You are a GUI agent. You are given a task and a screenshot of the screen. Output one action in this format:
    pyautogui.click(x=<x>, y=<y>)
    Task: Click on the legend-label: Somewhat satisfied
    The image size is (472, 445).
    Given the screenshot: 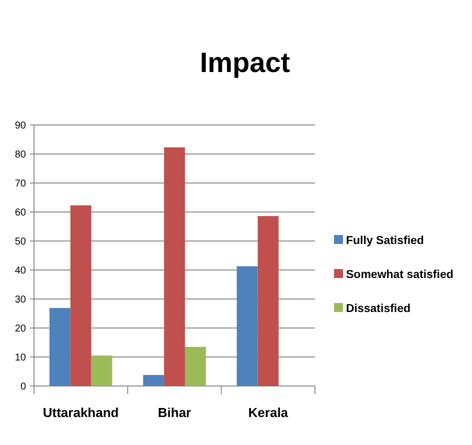 What is the action you would take?
    pyautogui.click(x=400, y=275)
    